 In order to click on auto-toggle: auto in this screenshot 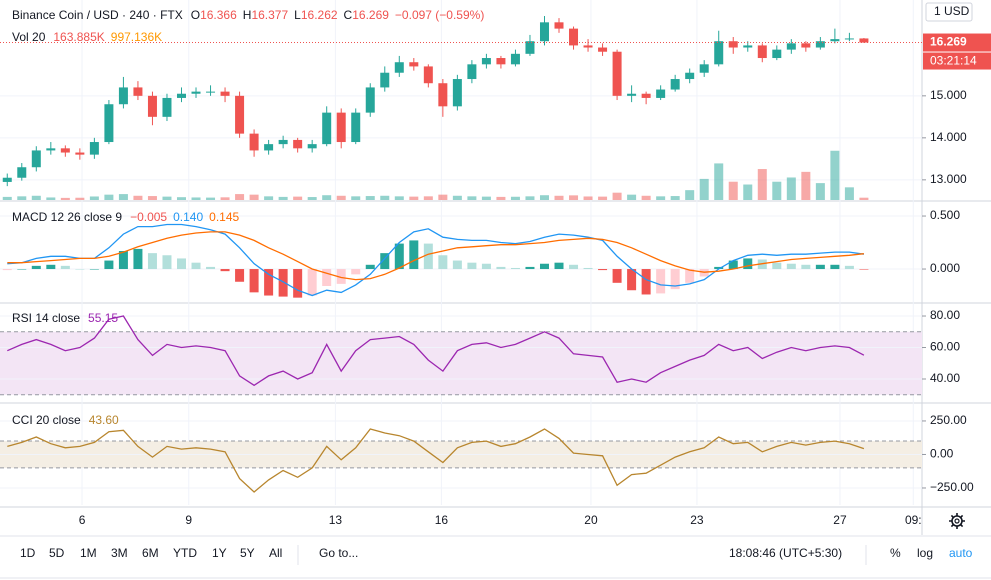, I will do `click(961, 553)`.